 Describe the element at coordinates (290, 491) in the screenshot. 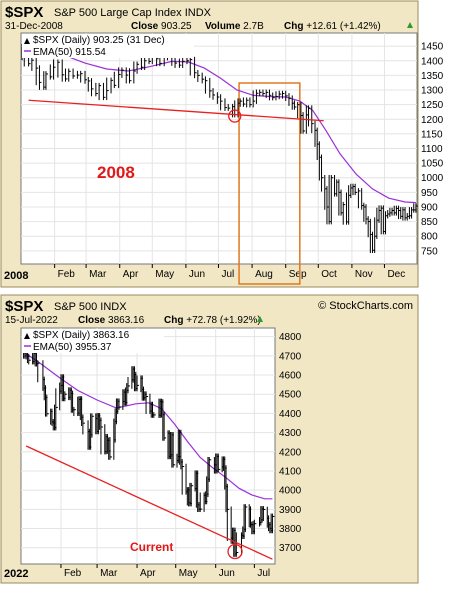

I see `y-tick-label: 4000` at that location.